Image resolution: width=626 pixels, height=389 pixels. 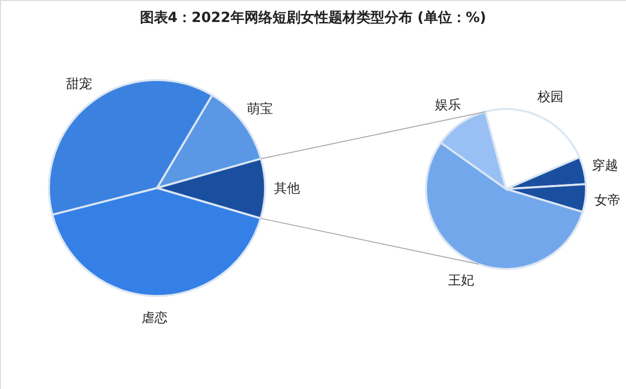 What do you see at coordinates (155, 318) in the screenshot?
I see `slice-label: 虐恋` at bounding box center [155, 318].